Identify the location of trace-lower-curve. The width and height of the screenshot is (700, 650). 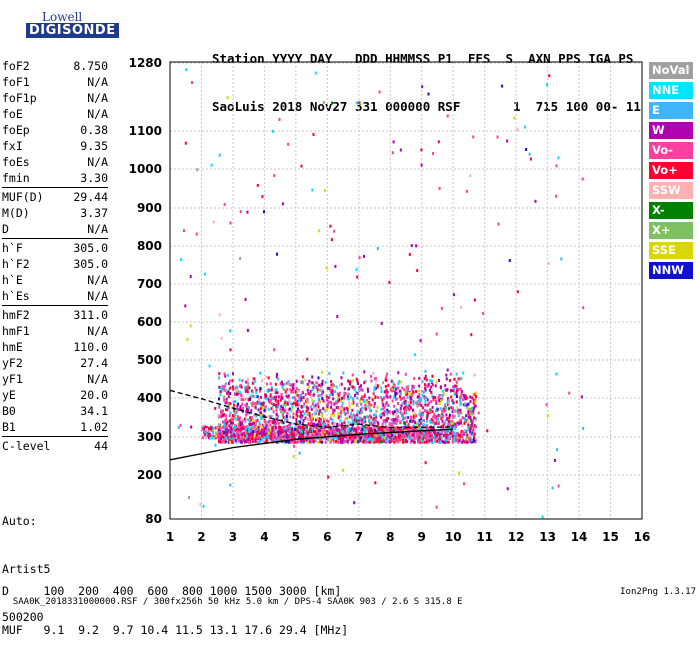
(311, 444).